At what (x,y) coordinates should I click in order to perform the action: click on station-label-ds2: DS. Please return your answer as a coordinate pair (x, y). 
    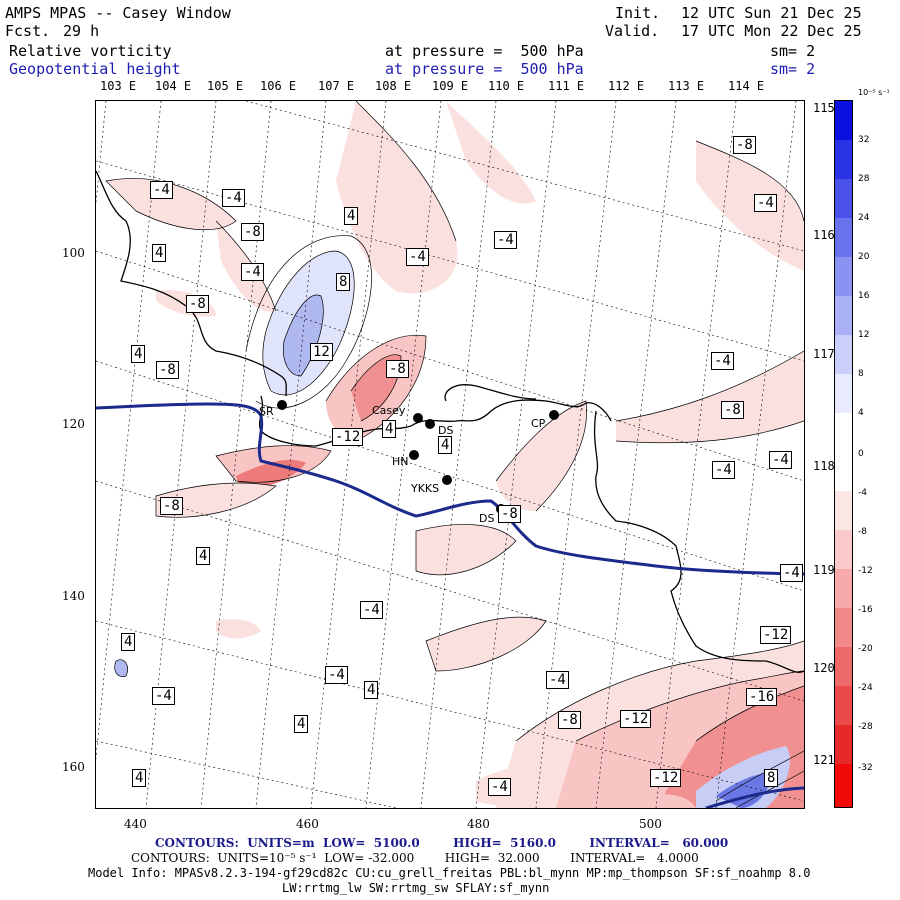
    Looking at the image, I should click on (487, 518).